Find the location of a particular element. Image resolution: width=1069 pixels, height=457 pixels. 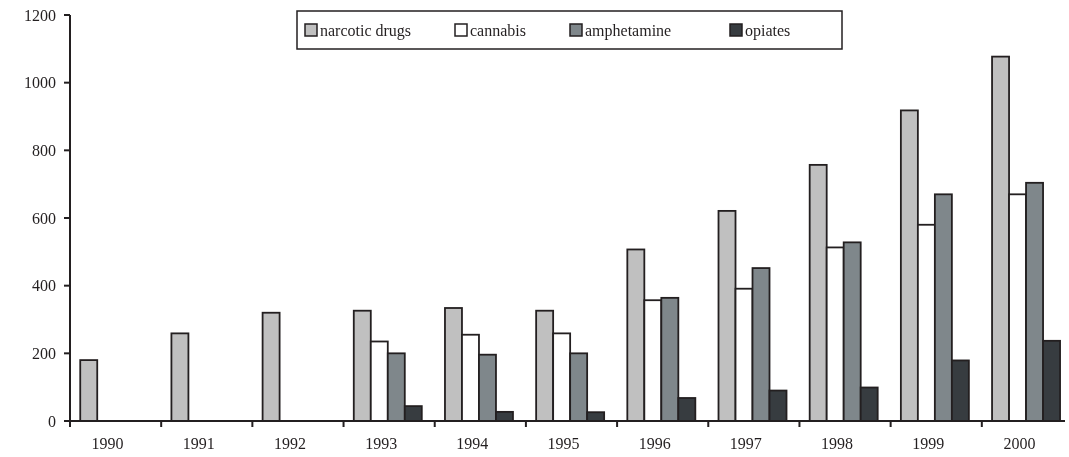

x-tick-label: 1994 is located at coordinates (472, 443).